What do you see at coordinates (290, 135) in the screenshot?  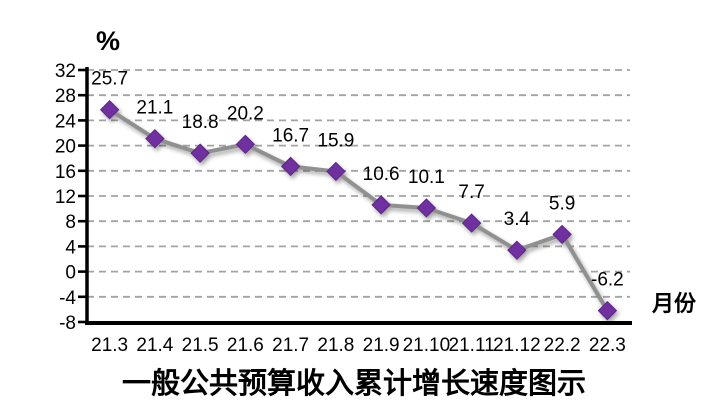 I see `data-point-label: 16.7` at bounding box center [290, 135].